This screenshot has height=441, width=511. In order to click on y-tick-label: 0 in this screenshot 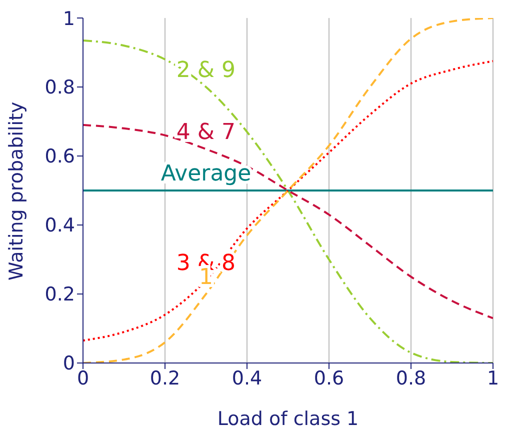, I will do `click(68, 363)`.